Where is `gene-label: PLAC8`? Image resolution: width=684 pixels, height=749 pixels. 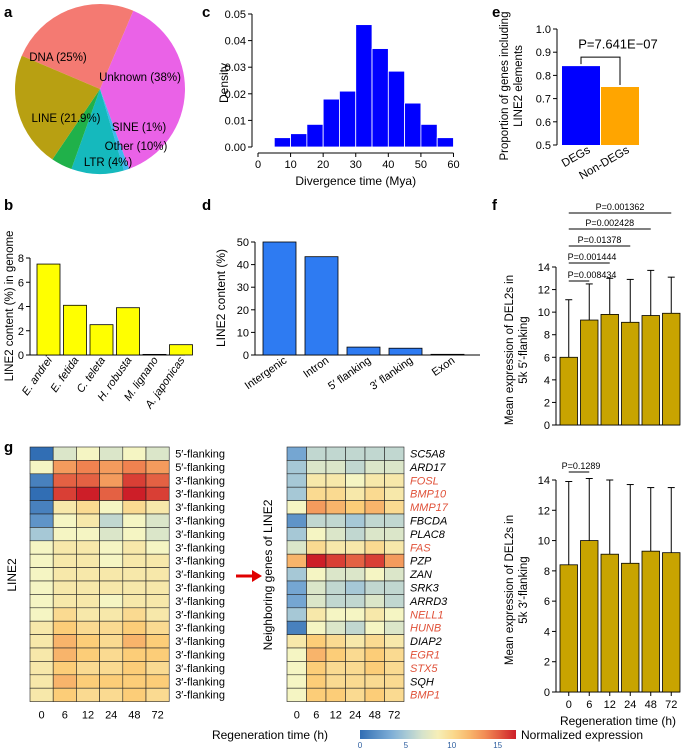
gene-label: PLAC8 is located at coordinates (428, 535).